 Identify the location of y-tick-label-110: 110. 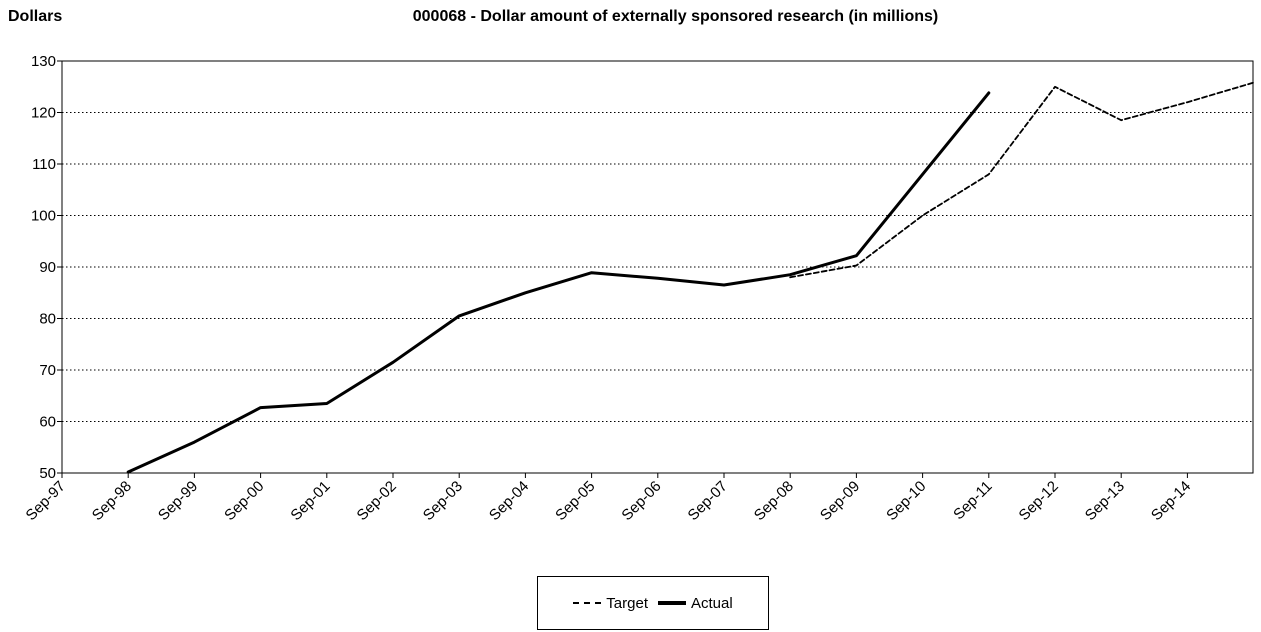
(44, 164).